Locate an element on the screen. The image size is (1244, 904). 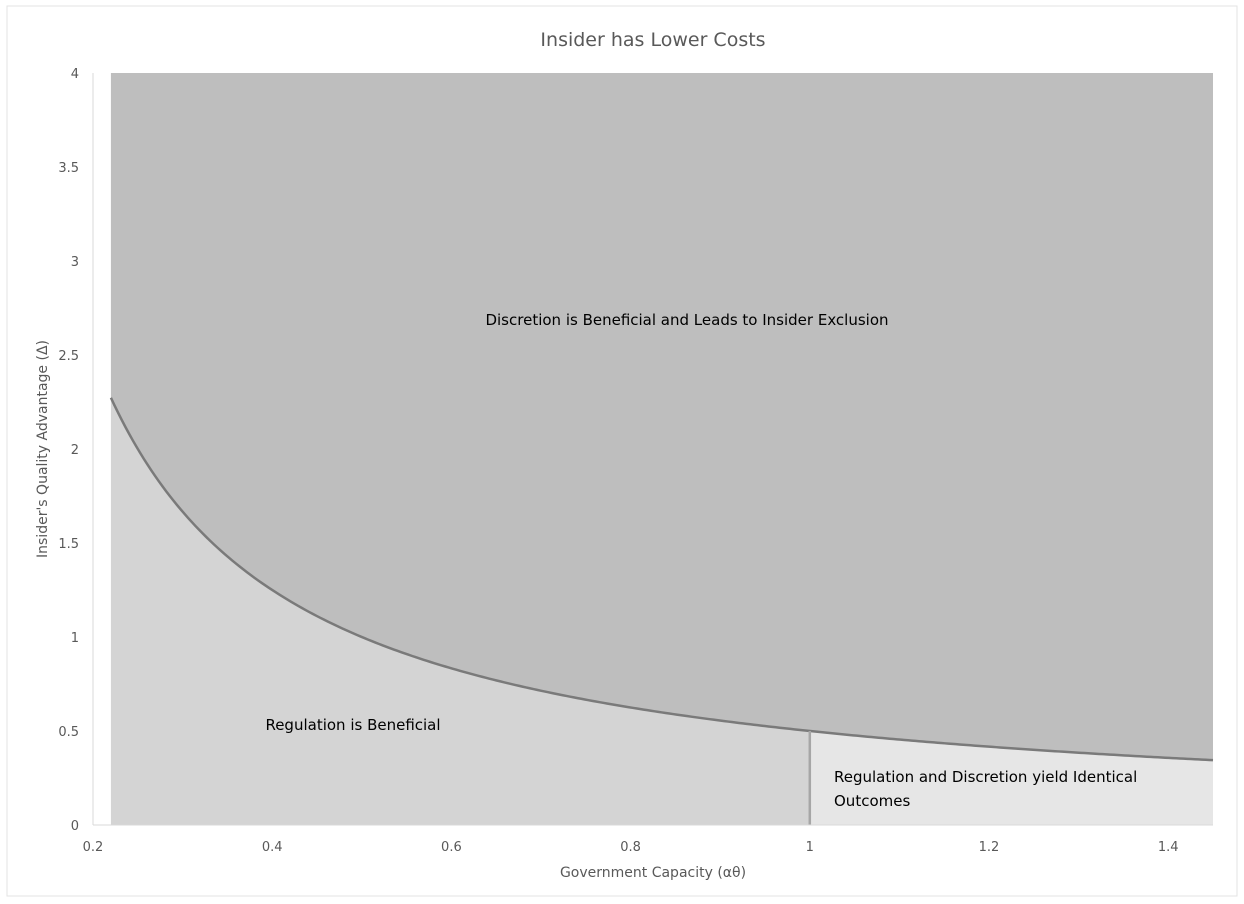
chart-title: Insider has Lower Costs is located at coordinates (652, 40).